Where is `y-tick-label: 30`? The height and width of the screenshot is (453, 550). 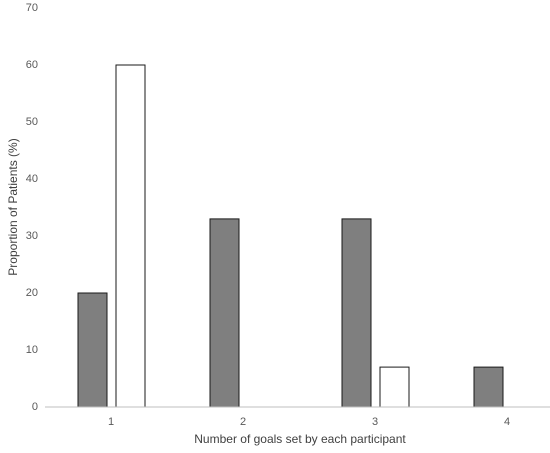
y-tick-label: 30 is located at coordinates (32, 236).